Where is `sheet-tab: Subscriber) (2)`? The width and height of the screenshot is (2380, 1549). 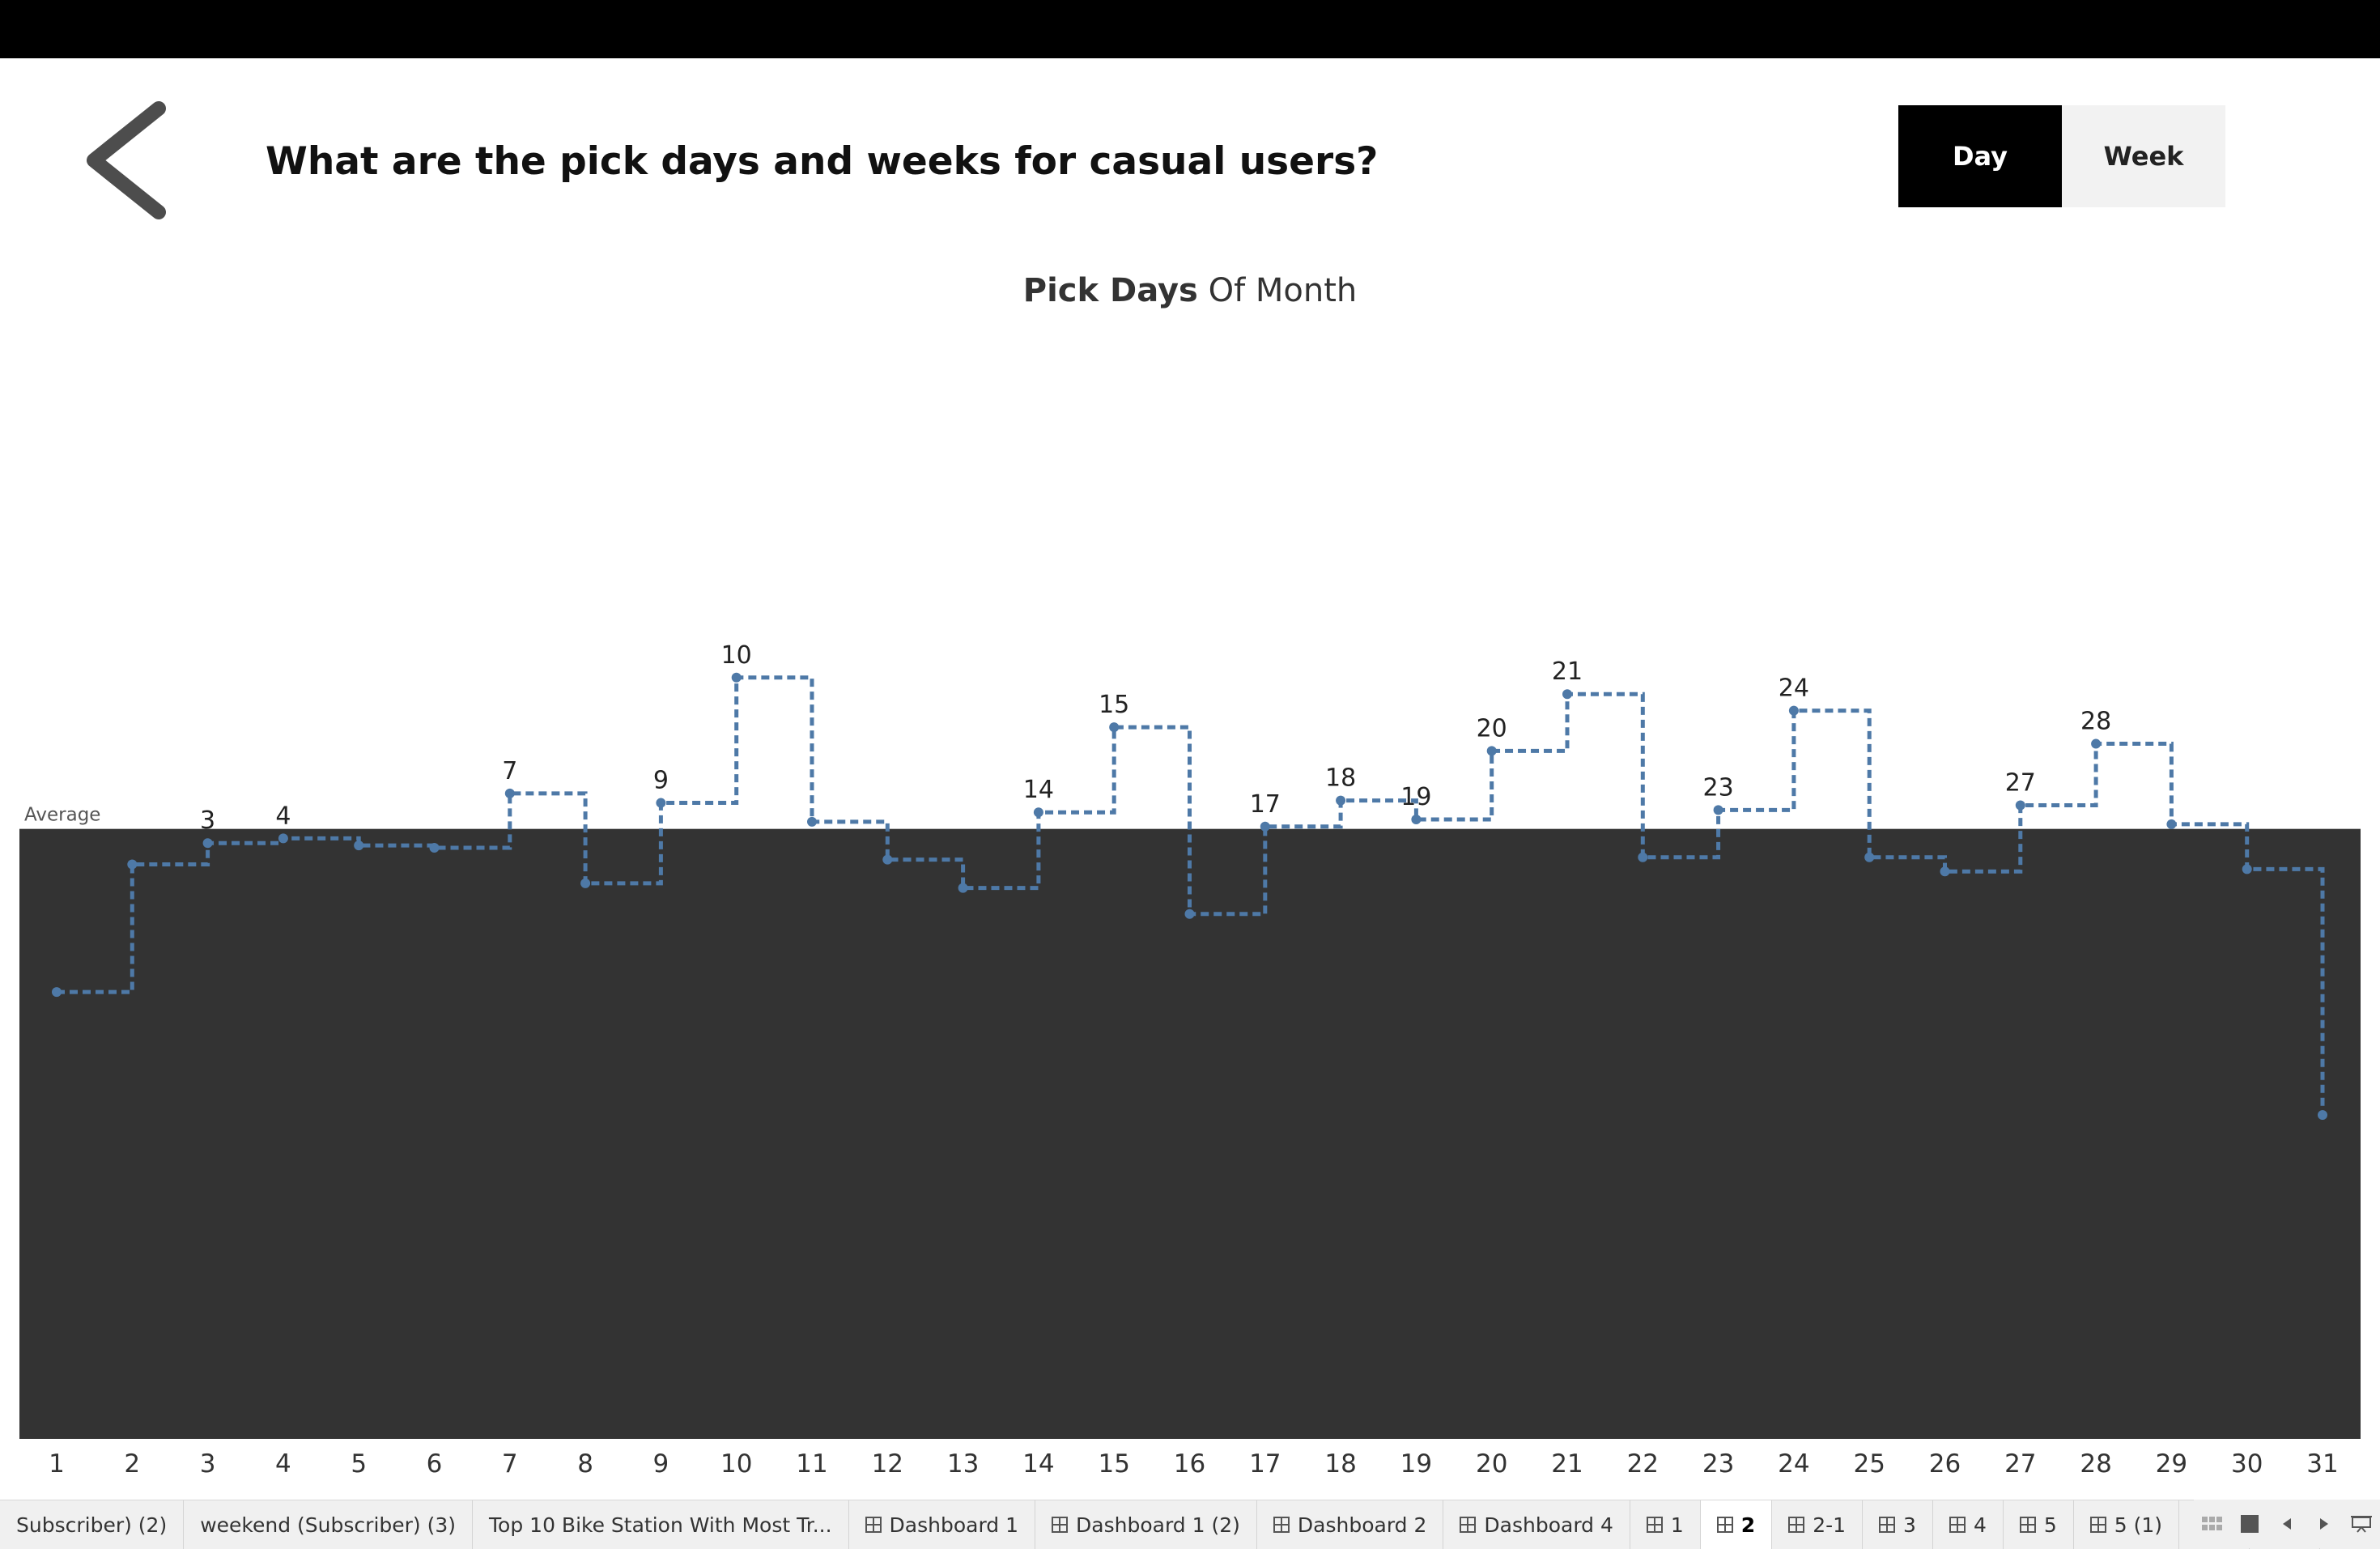
sheet-tab: Subscriber) (2) is located at coordinates (92, 1524).